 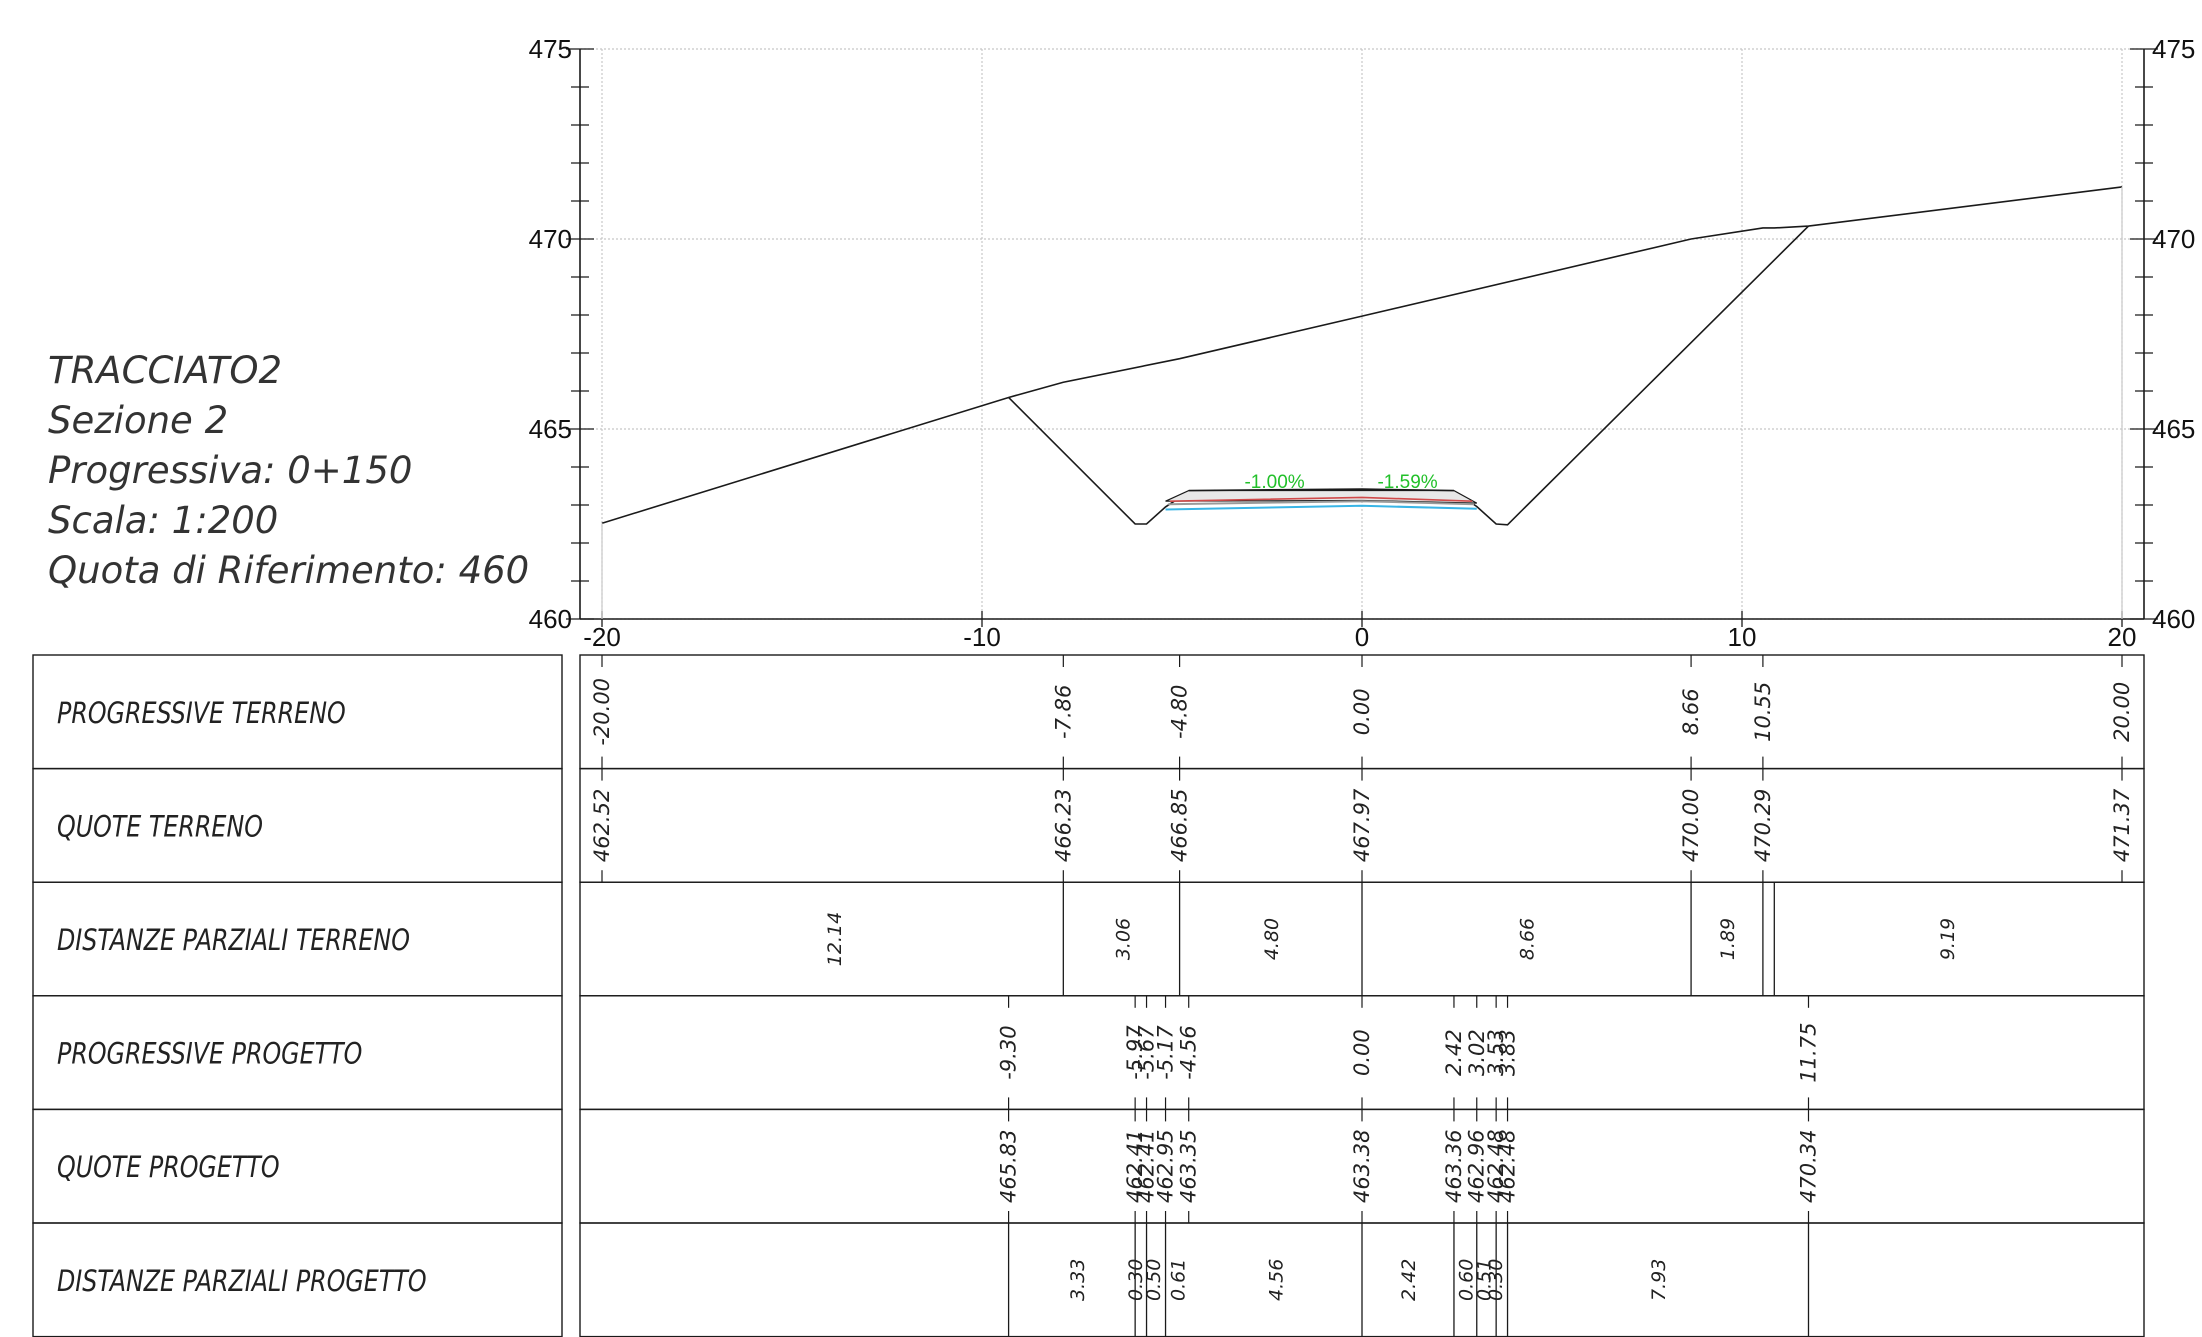 I want to click on table-distance: 0.61, so click(x=1178, y=1280).